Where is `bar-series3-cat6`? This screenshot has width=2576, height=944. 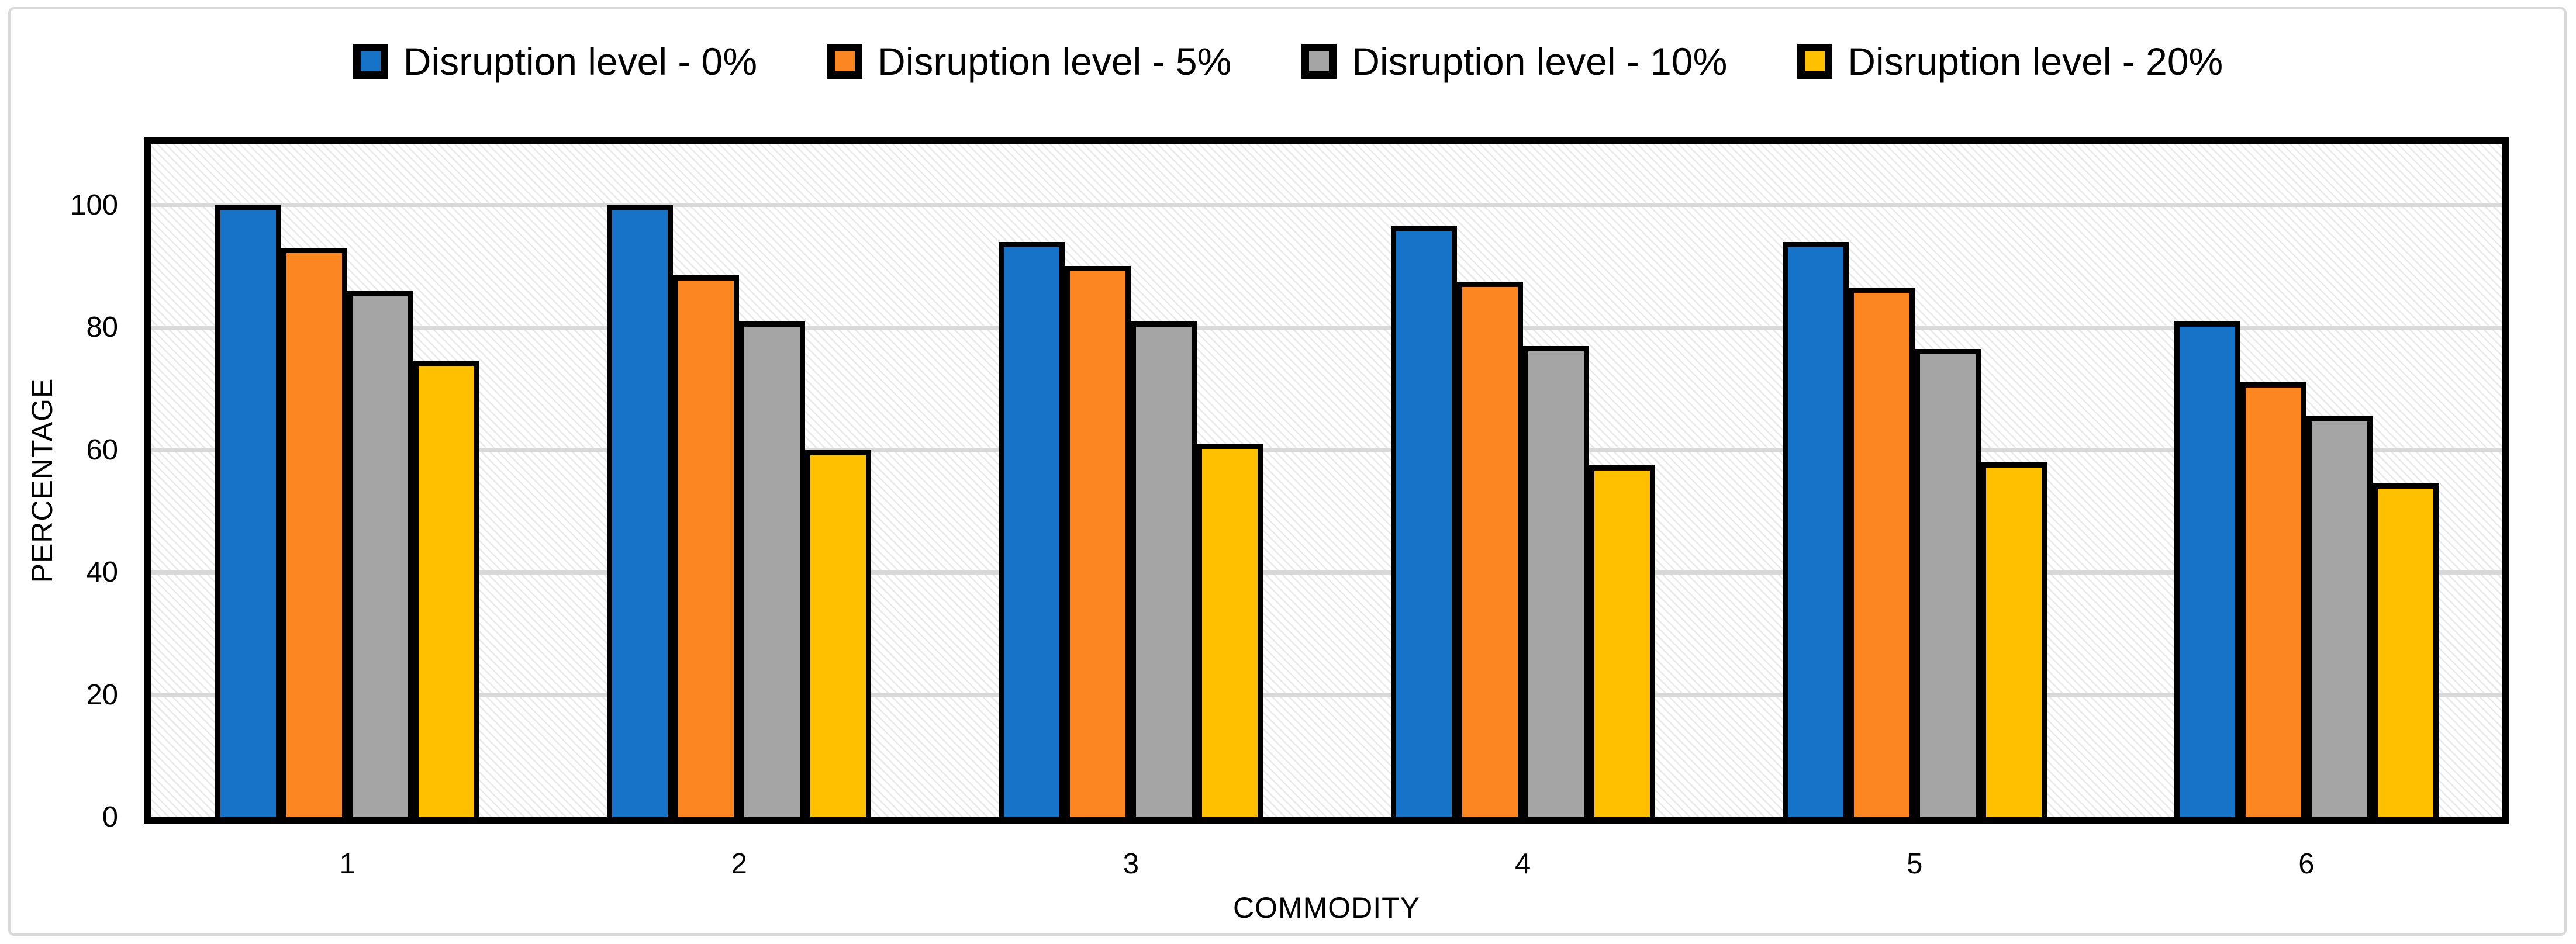 bar-series3-cat6 is located at coordinates (2405, 650).